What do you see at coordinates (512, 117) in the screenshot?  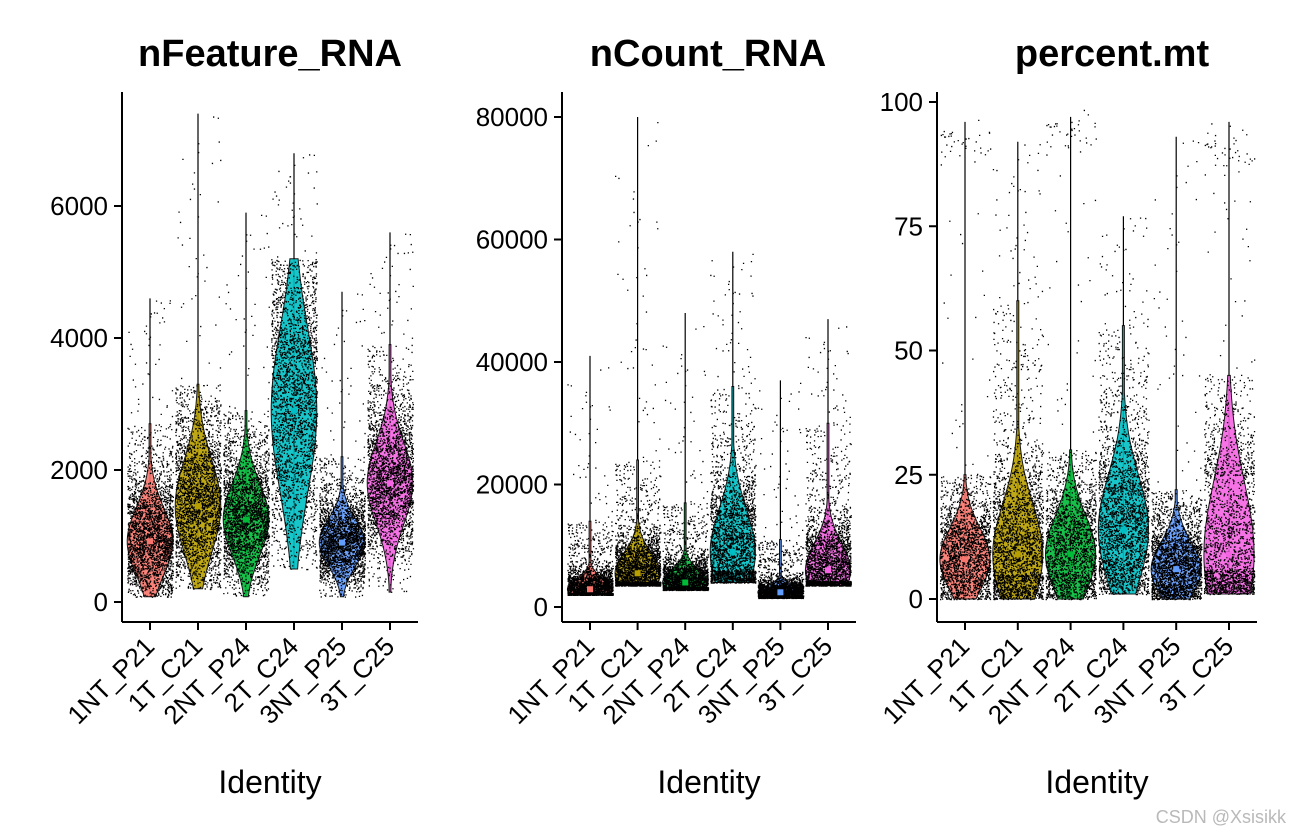 I see `y-tick-label: 80000` at bounding box center [512, 117].